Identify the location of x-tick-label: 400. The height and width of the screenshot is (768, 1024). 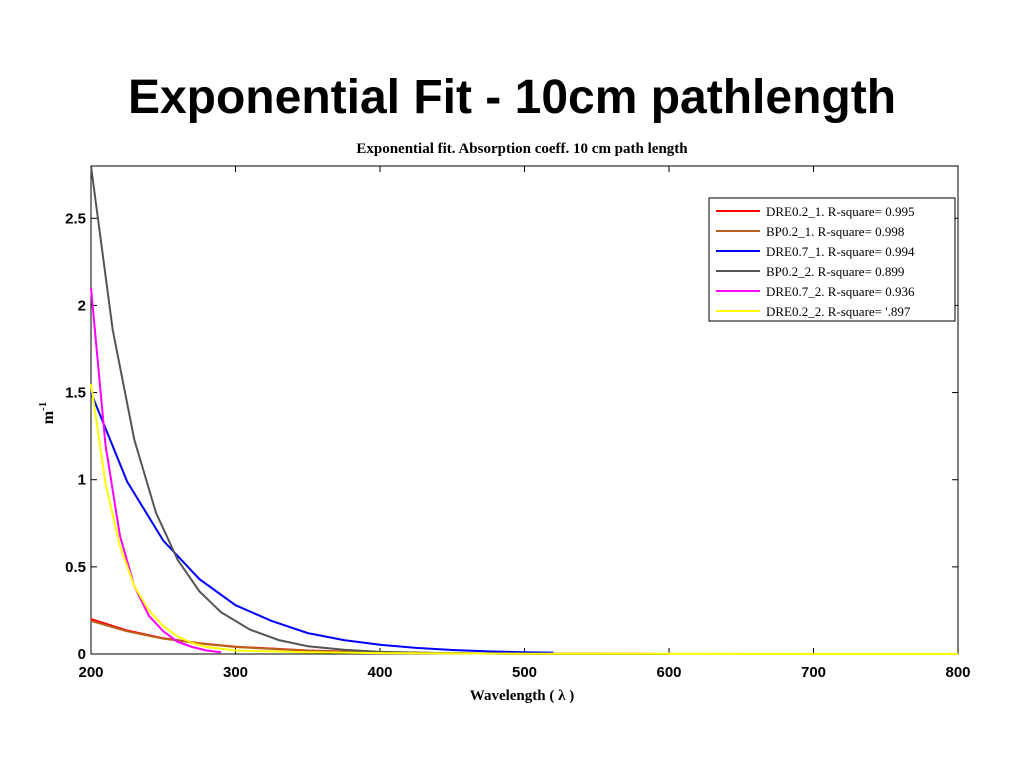
(379, 672).